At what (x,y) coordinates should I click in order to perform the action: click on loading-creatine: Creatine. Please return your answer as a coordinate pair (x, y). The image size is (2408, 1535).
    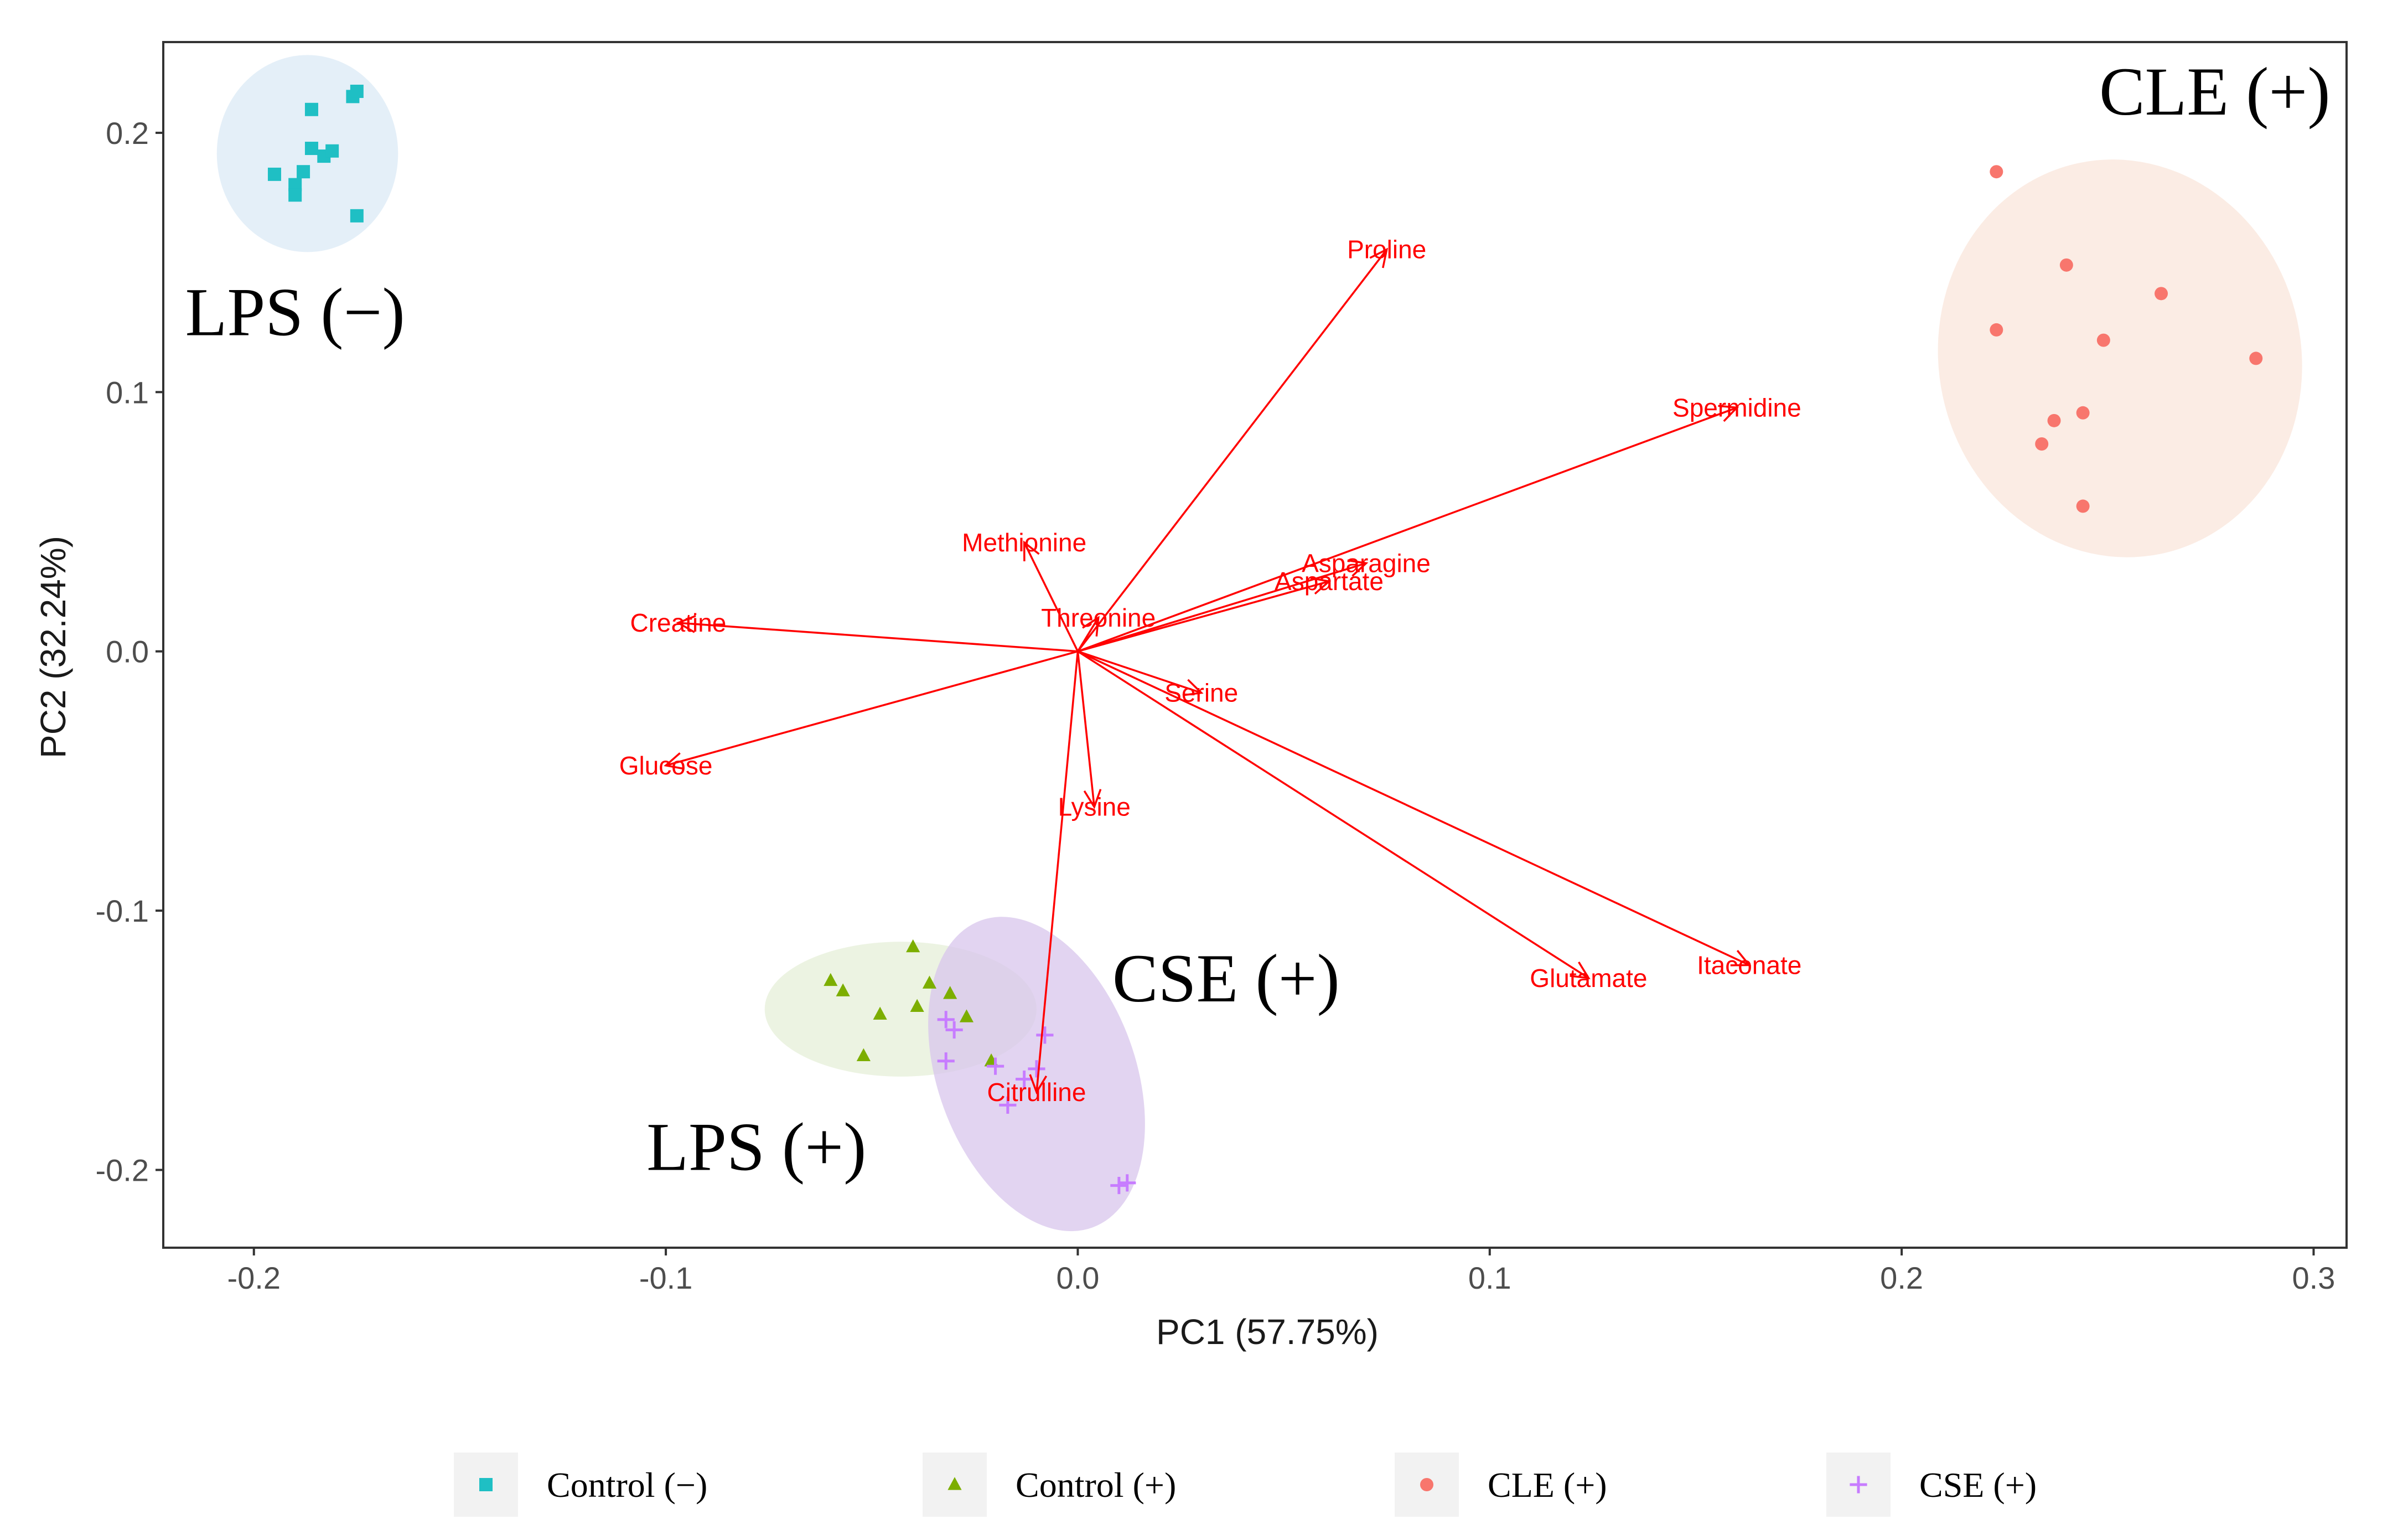
    Looking at the image, I should click on (854, 630).